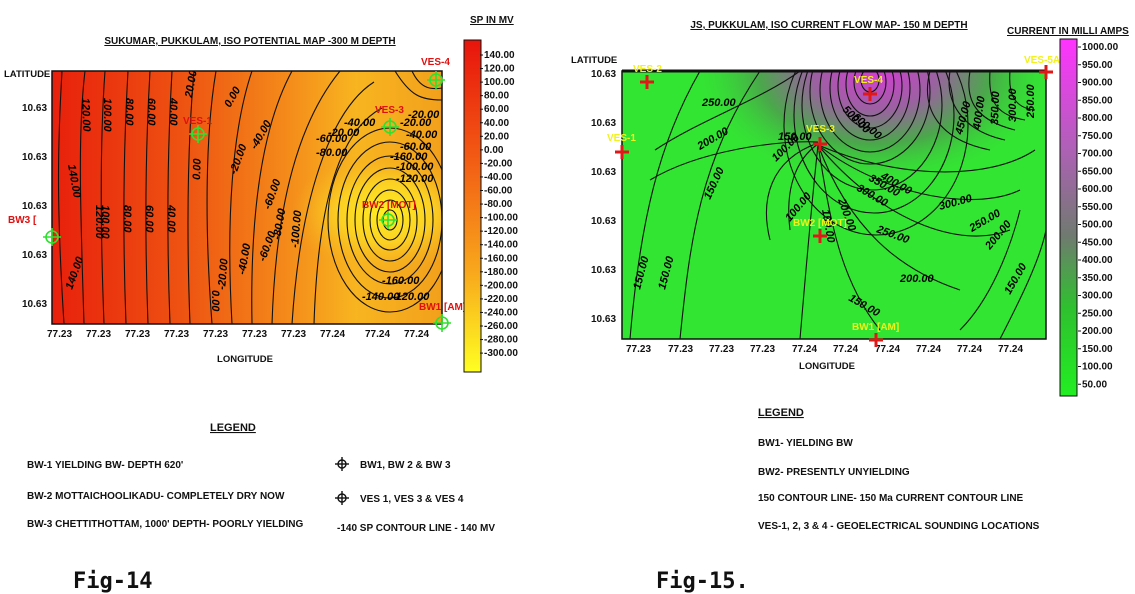 This screenshot has width=1135, height=594. What do you see at coordinates (1097, 189) in the screenshot?
I see `scale-label: 600.00` at bounding box center [1097, 189].